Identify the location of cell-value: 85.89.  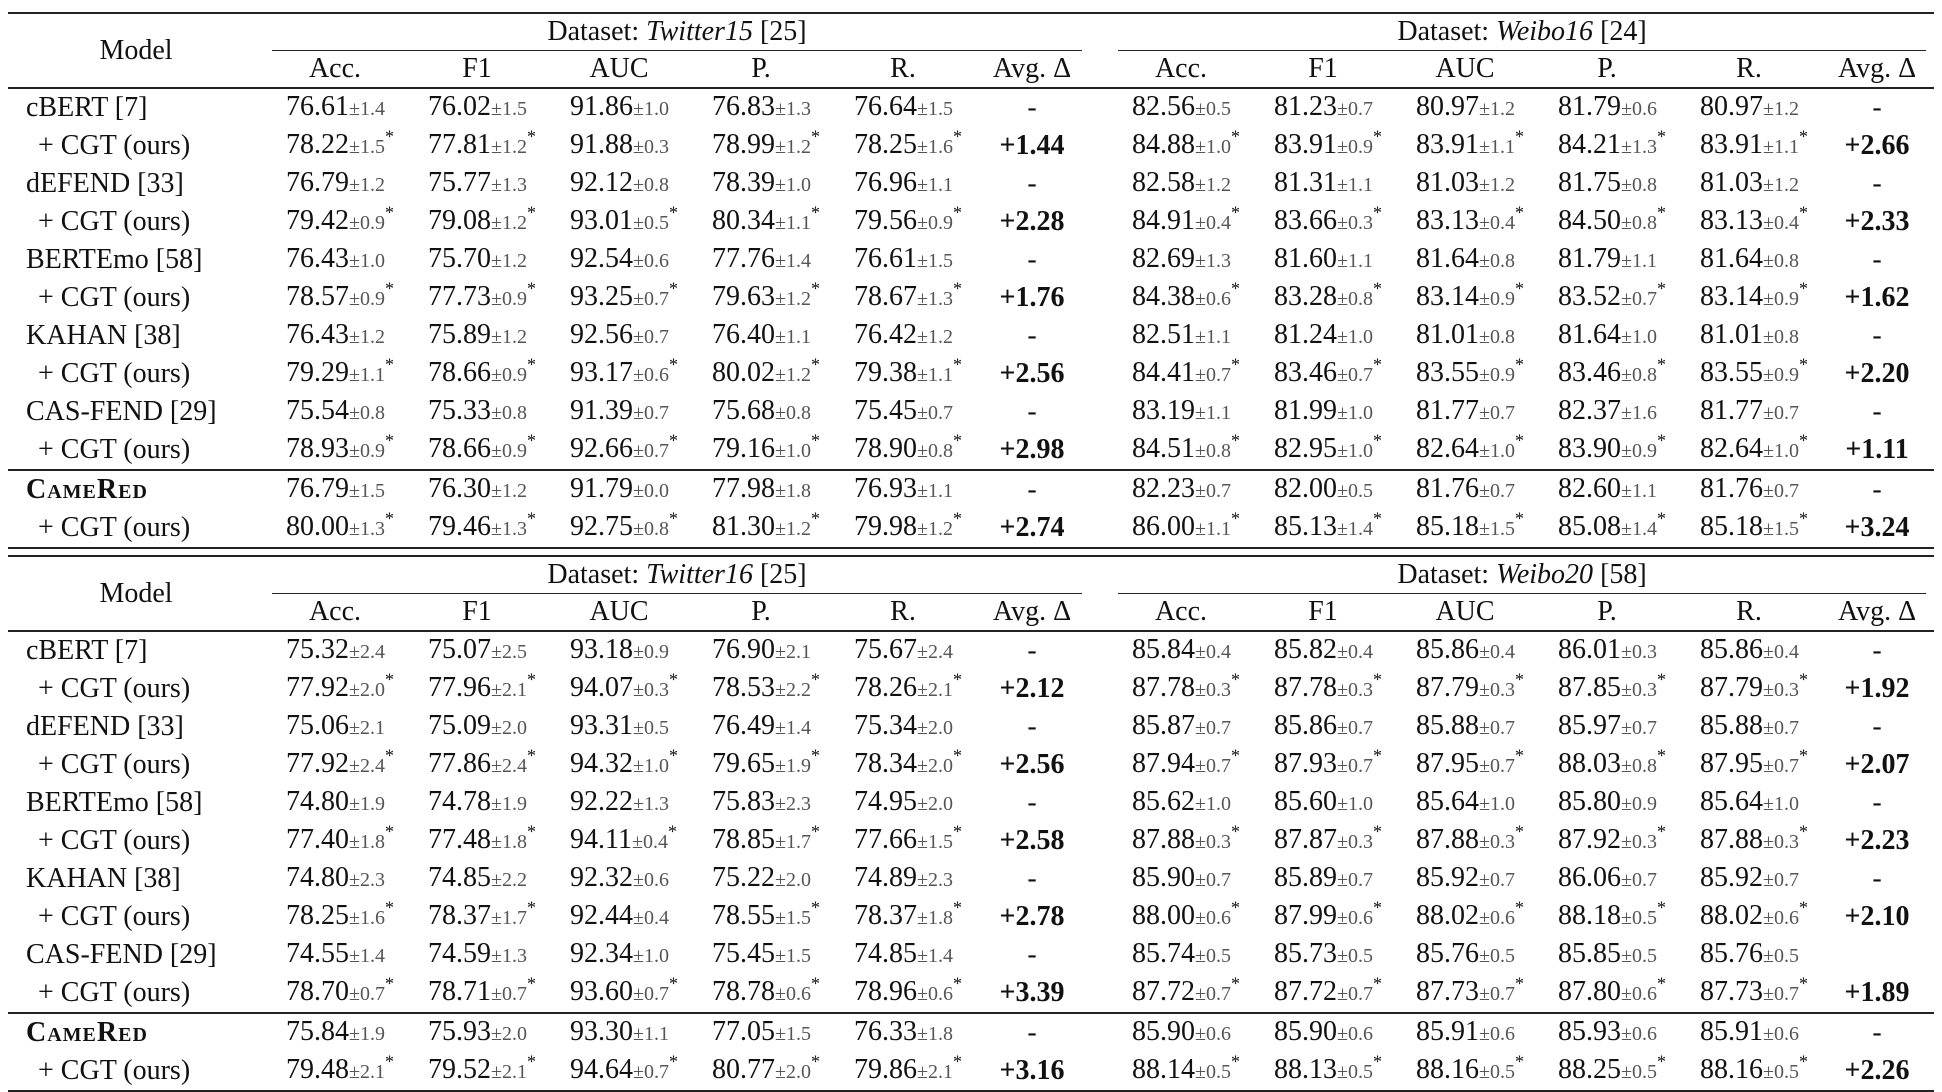
(1305, 877).